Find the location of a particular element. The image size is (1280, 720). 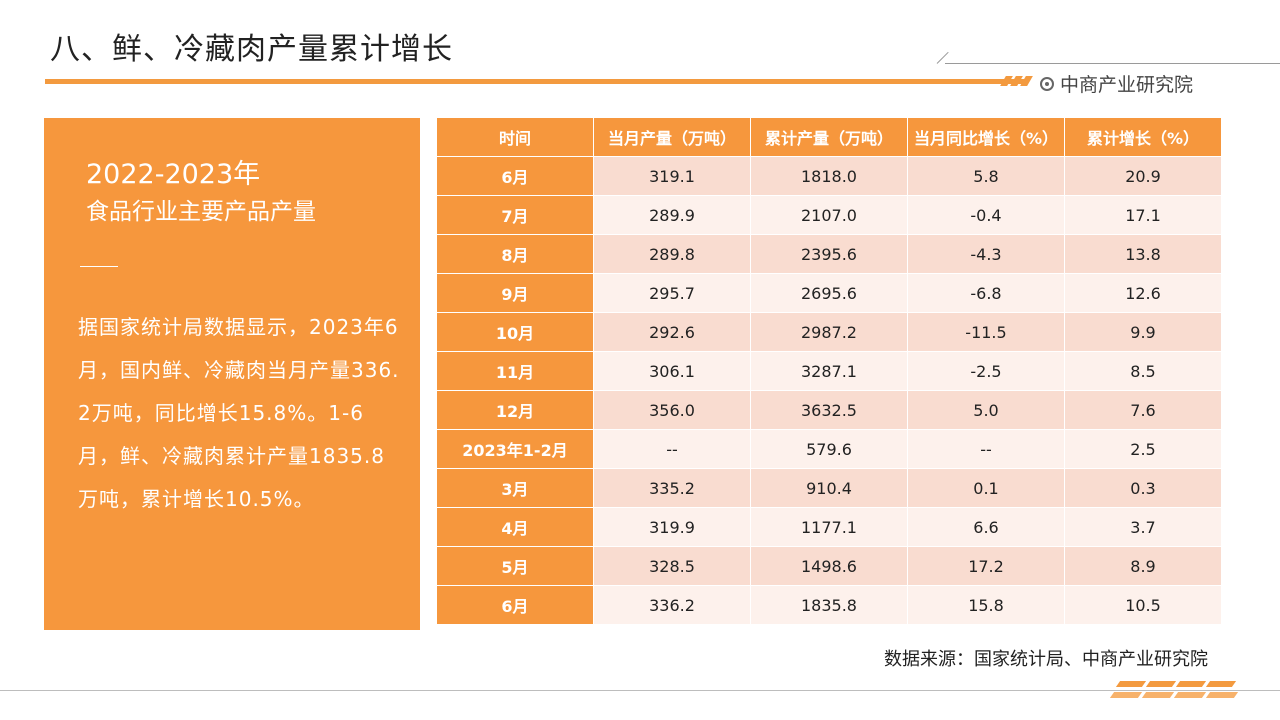

table-row: 3月 335.2 910.4 0.1 0.3 is located at coordinates (829, 488).